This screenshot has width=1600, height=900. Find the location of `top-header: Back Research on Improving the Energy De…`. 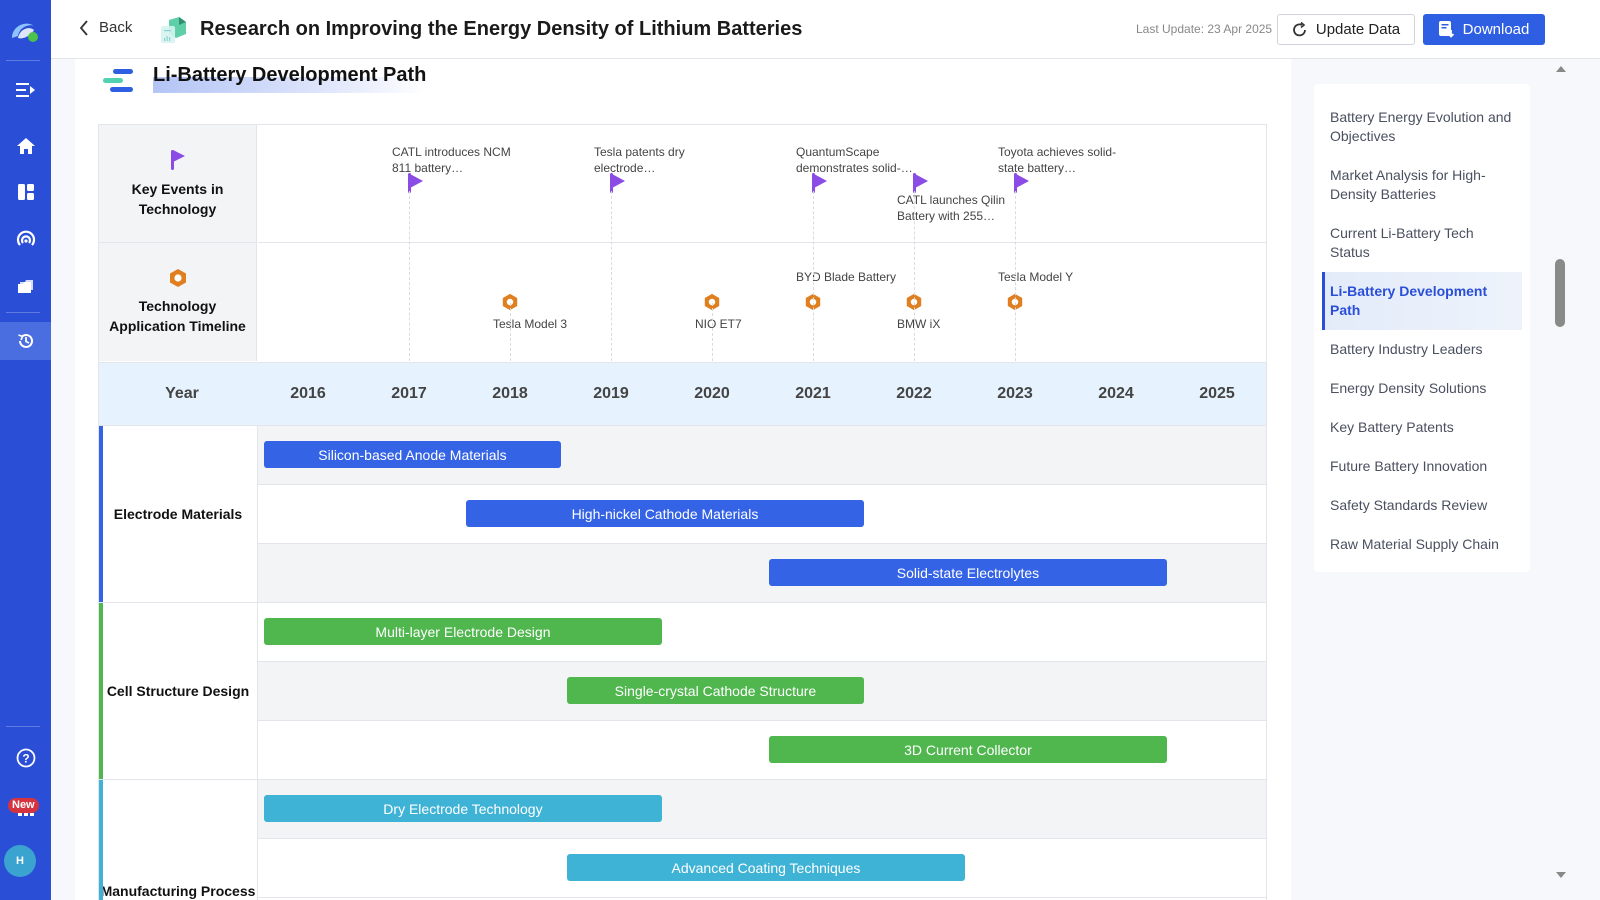

top-header: Back Research on Improving the Energy De… is located at coordinates (825, 29).